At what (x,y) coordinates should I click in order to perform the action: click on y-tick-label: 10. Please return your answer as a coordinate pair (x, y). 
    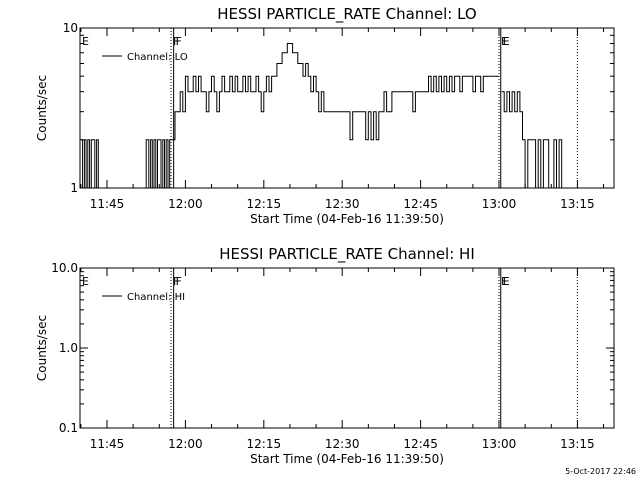
    Looking at the image, I should click on (70, 28).